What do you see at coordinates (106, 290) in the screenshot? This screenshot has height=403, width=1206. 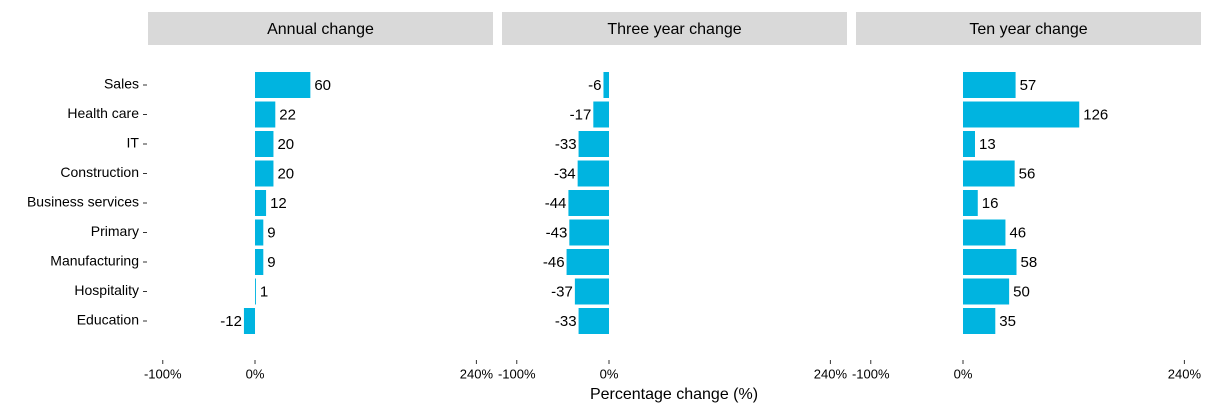 I see `y-tick-label: Hospitality` at bounding box center [106, 290].